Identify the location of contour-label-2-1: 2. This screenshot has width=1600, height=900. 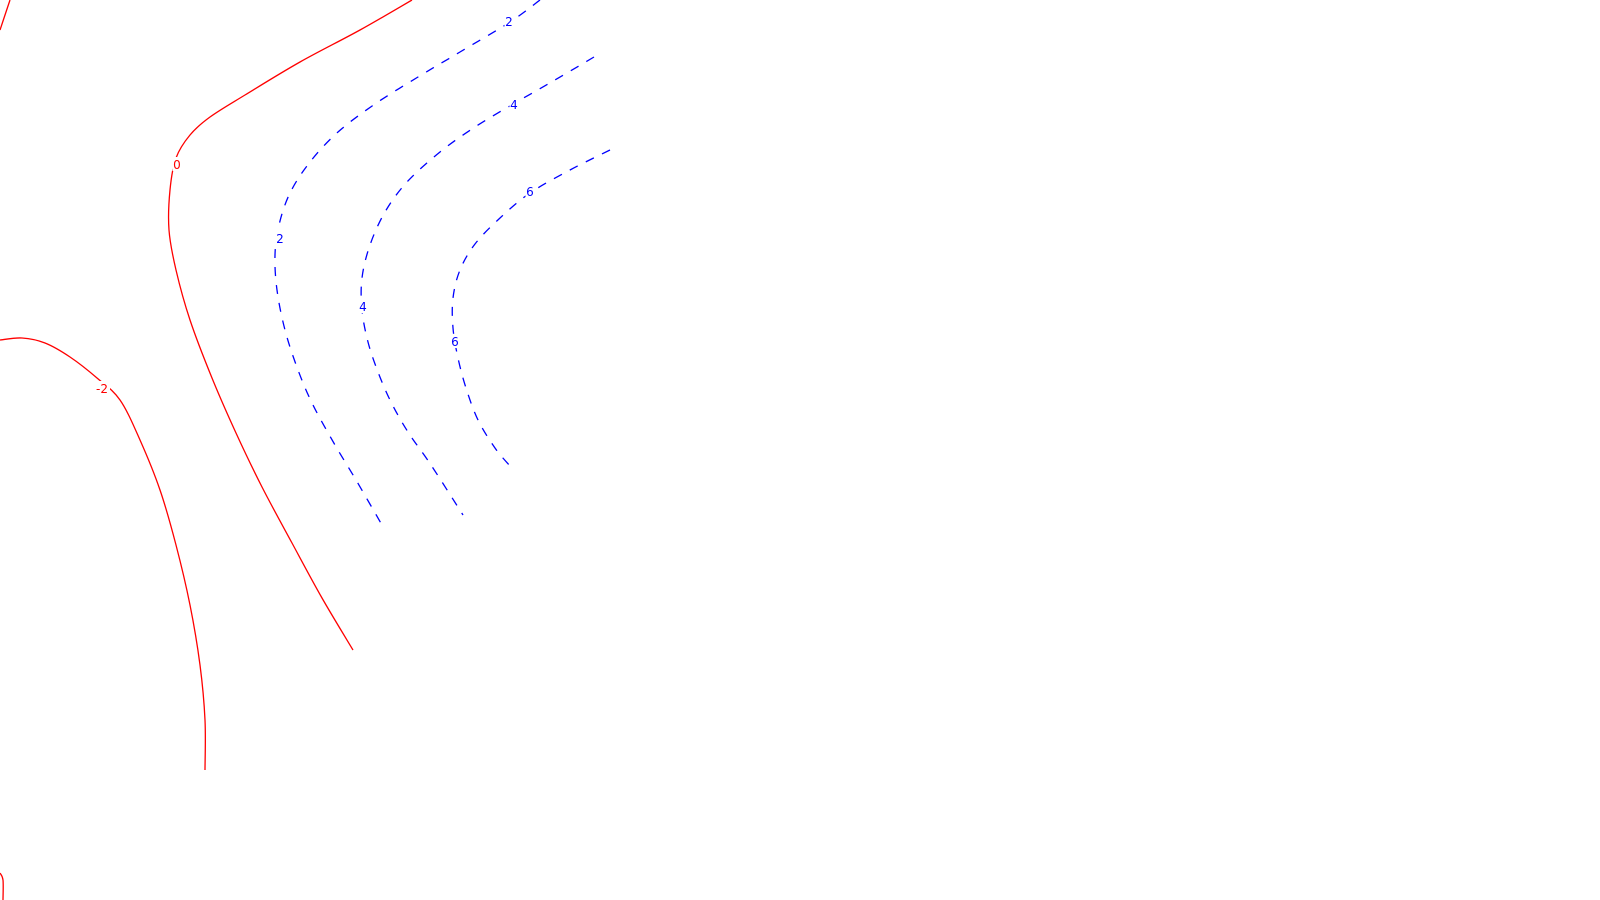
(280, 239).